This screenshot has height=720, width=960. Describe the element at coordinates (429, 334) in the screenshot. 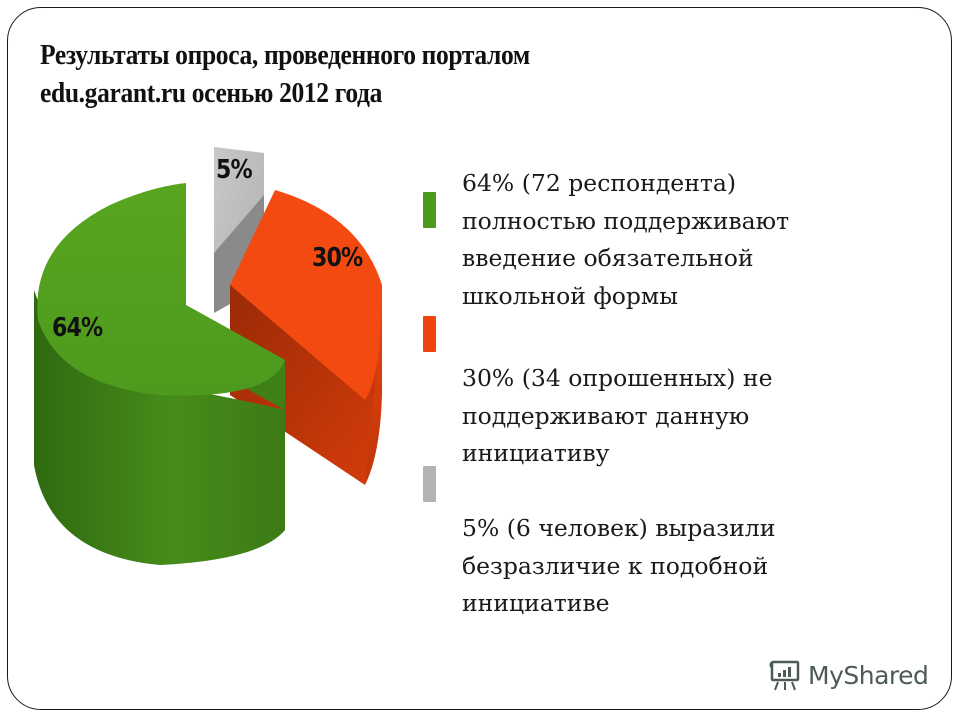

I see `legend-marker-red` at that location.